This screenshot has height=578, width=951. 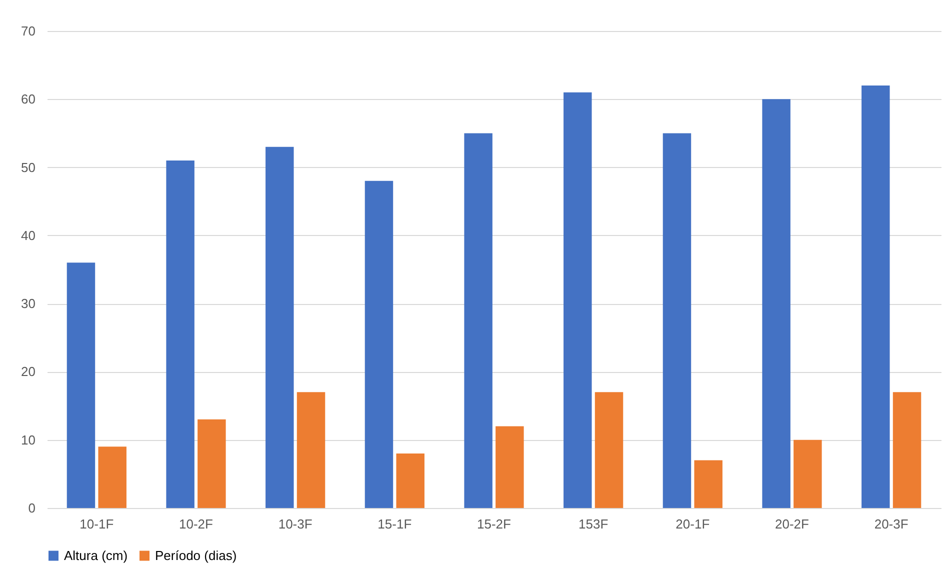 I want to click on x-tick-label: 10-3F, so click(x=295, y=524).